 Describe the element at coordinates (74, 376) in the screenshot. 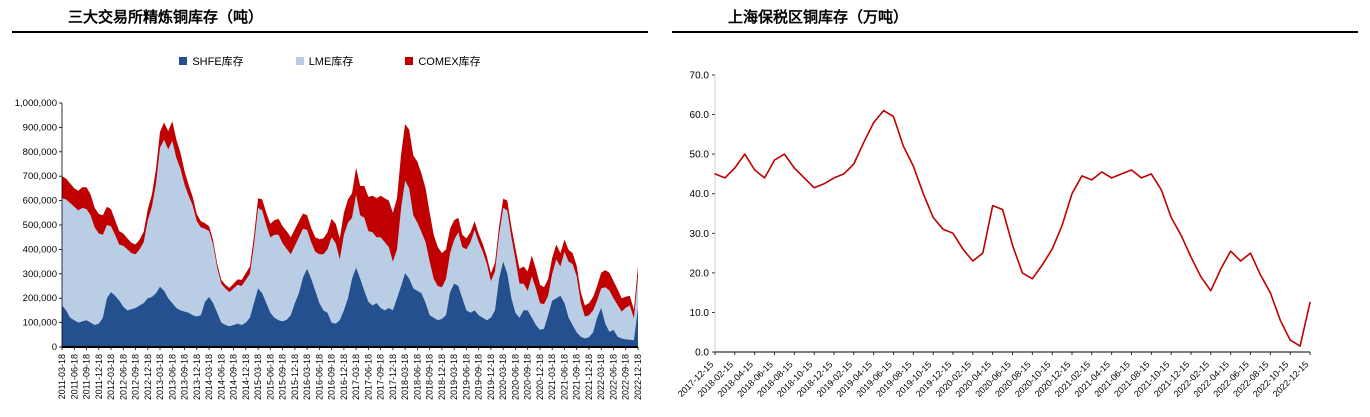

I see `x-tick-label: 2011-06-18` at that location.